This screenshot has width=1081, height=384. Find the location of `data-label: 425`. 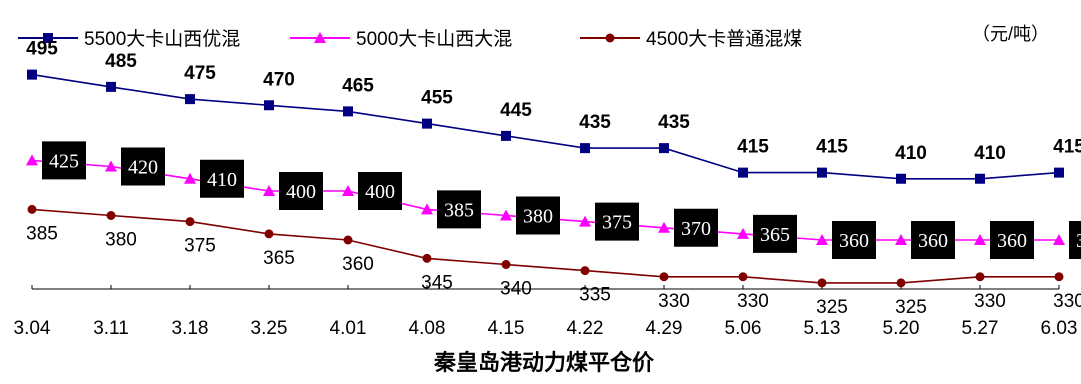

data-label: 425 is located at coordinates (64, 160).